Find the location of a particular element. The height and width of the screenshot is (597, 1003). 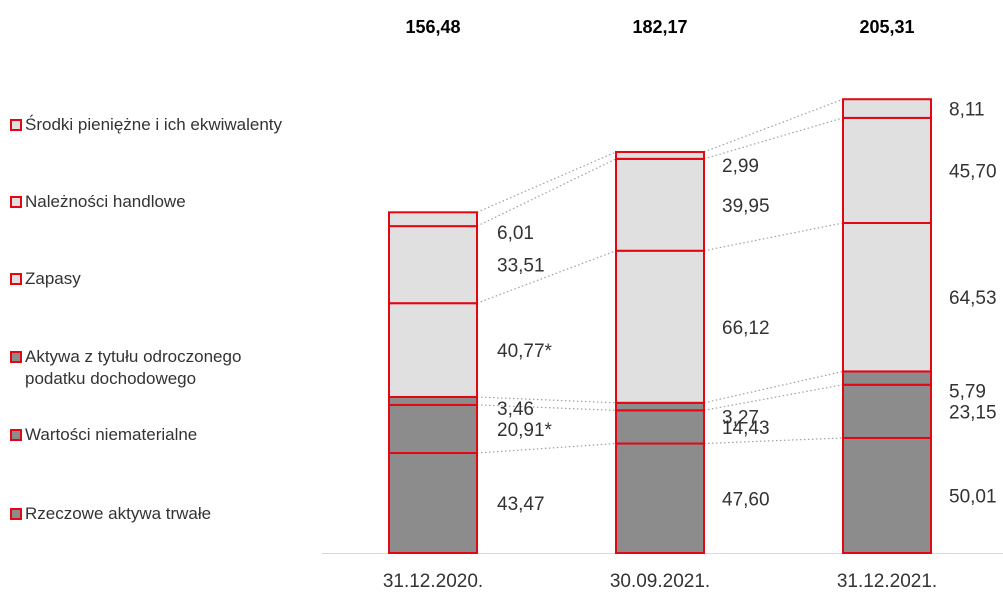

data-label: 23,15 is located at coordinates (973, 412).